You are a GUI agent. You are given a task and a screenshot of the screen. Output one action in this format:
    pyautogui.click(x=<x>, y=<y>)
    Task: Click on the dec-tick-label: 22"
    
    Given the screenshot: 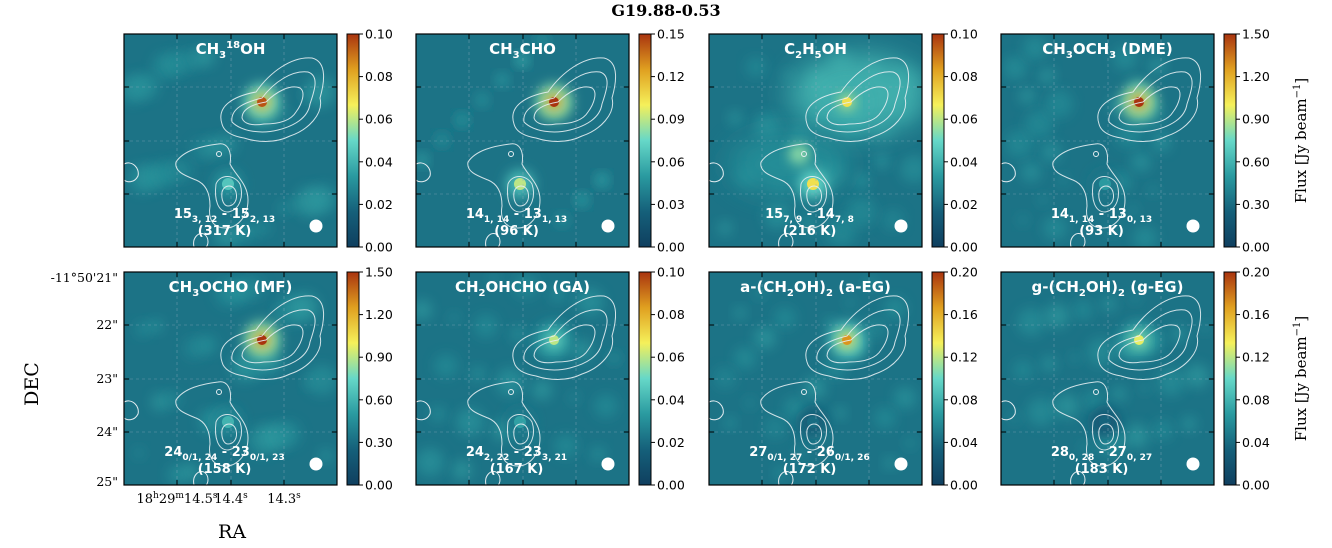 What is the action you would take?
    pyautogui.click(x=107, y=324)
    